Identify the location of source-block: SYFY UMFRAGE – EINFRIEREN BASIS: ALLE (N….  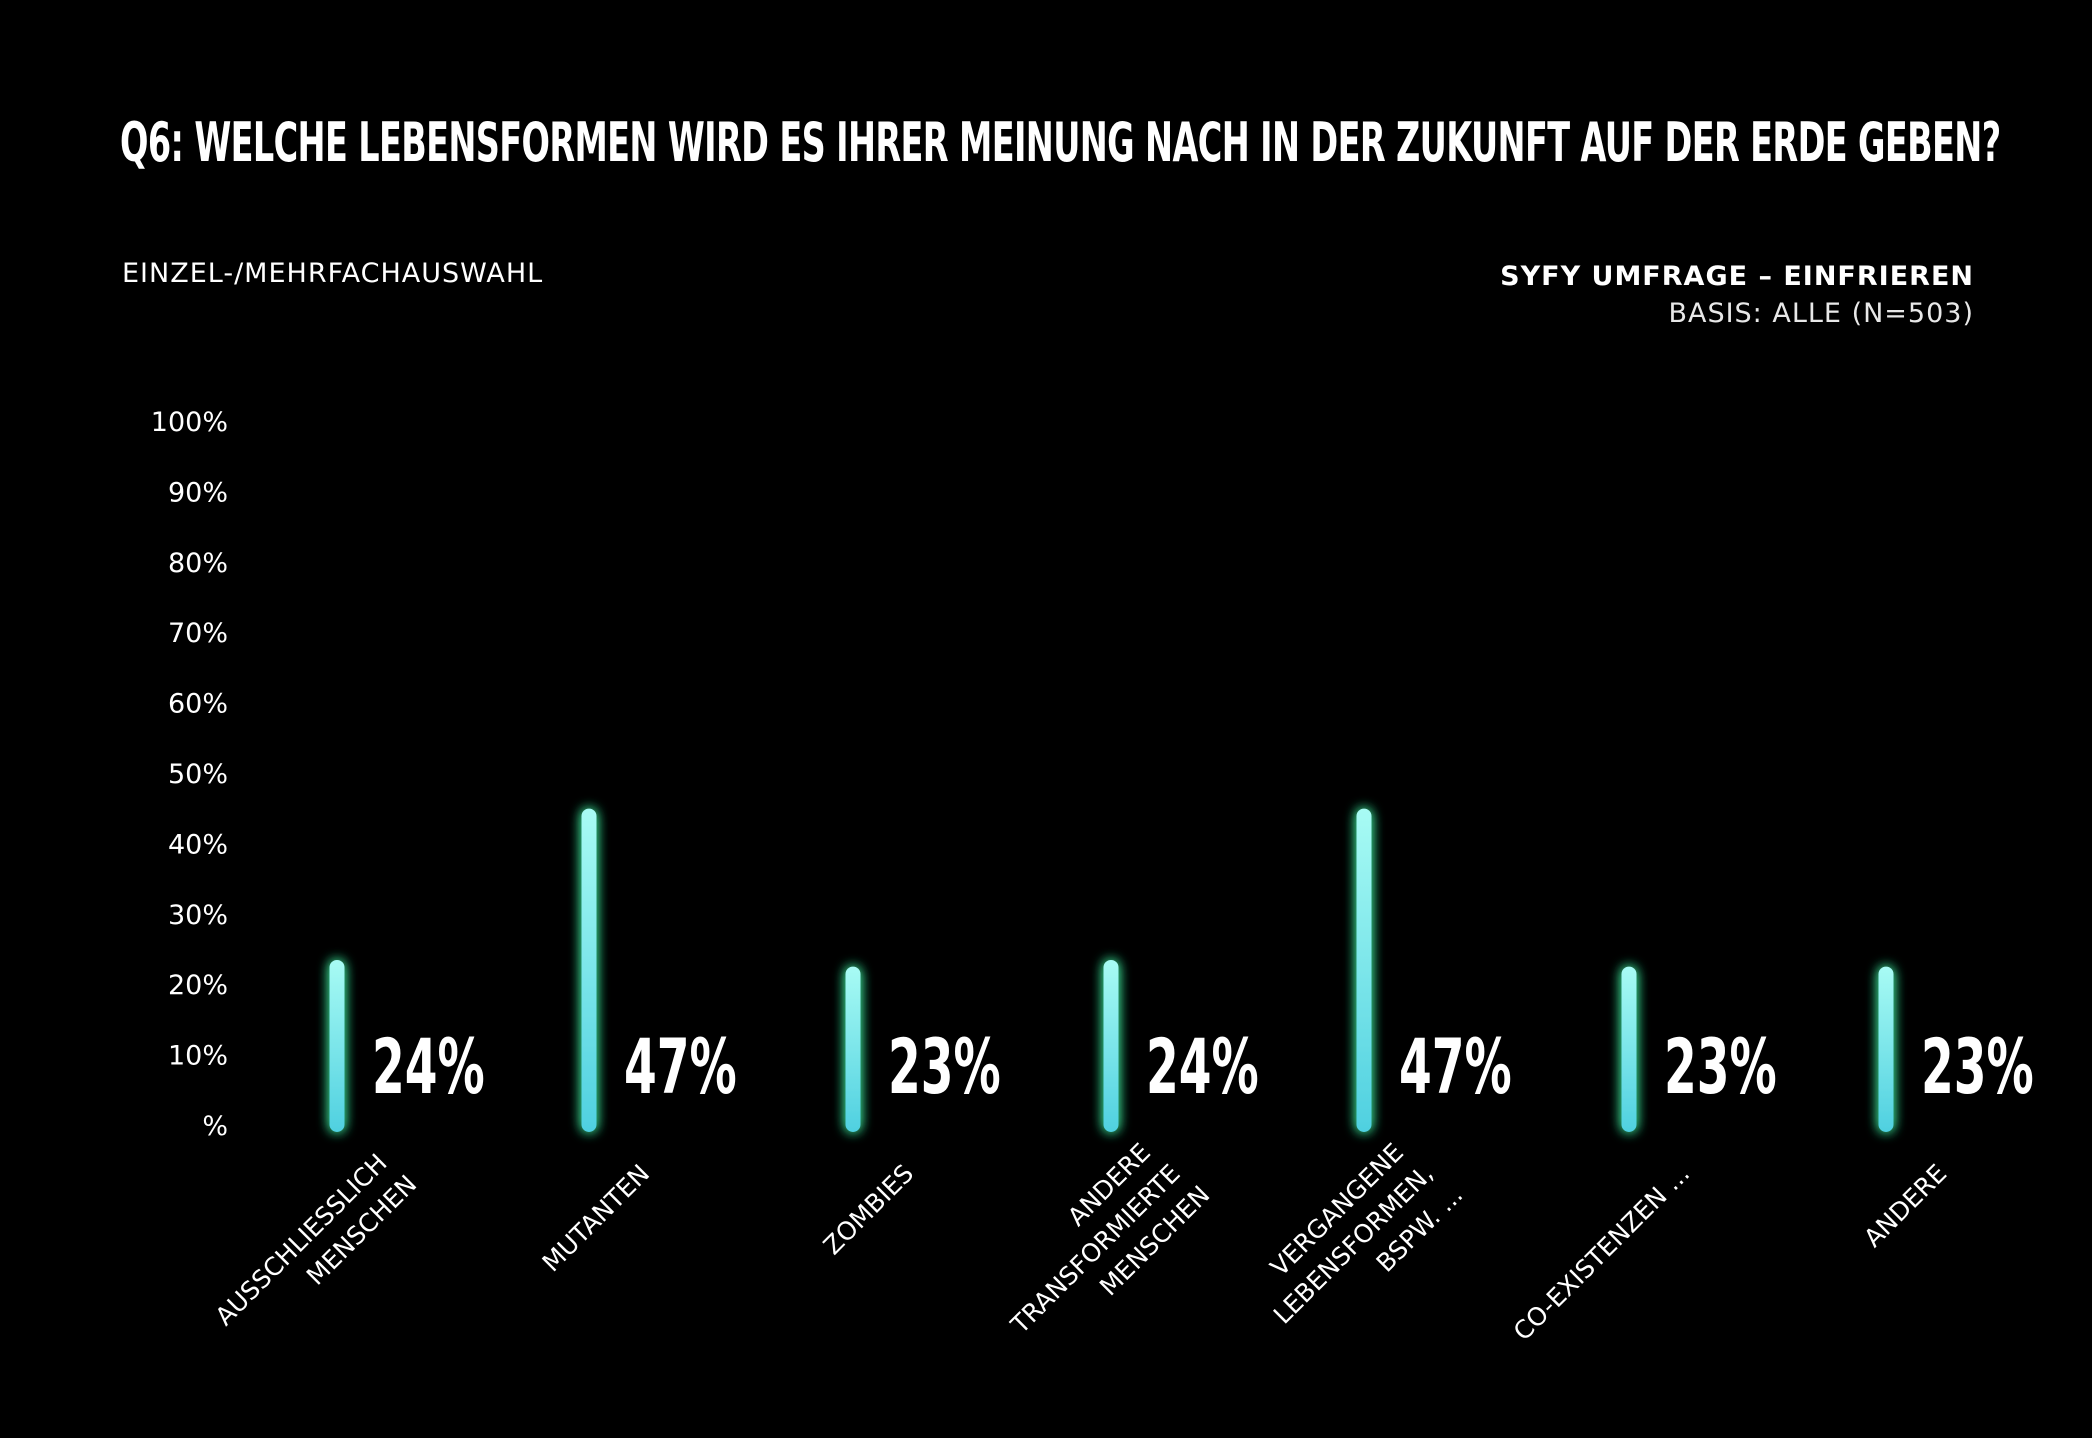
(1737, 295).